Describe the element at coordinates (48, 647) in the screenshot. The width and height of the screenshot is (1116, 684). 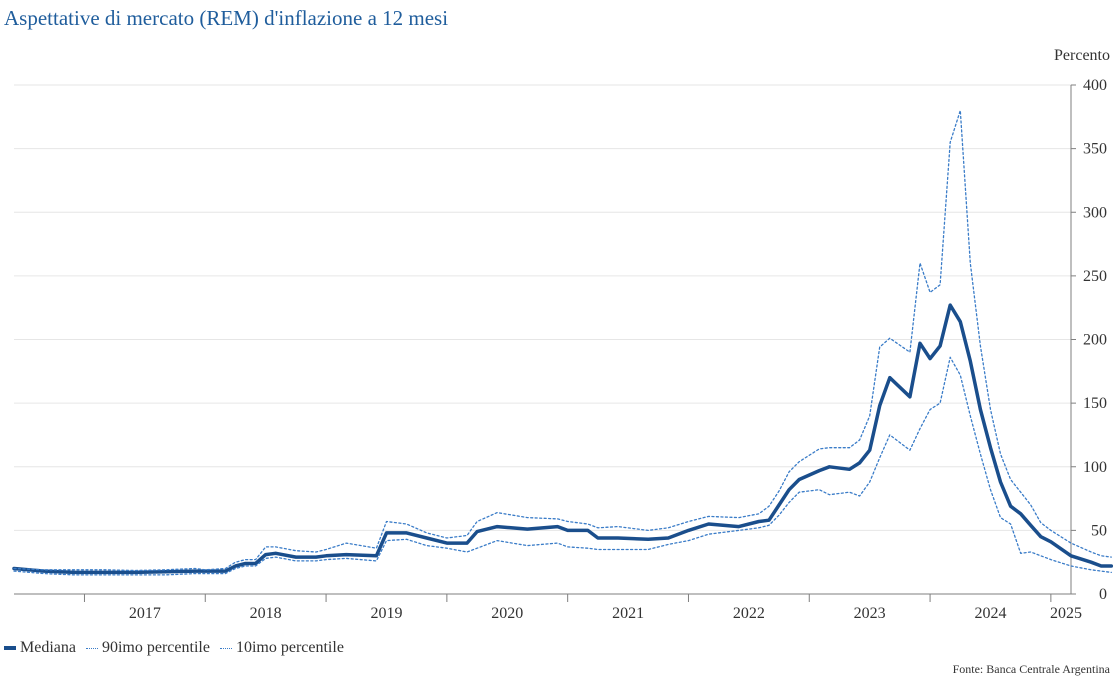
I see `legend-label: Mediana` at that location.